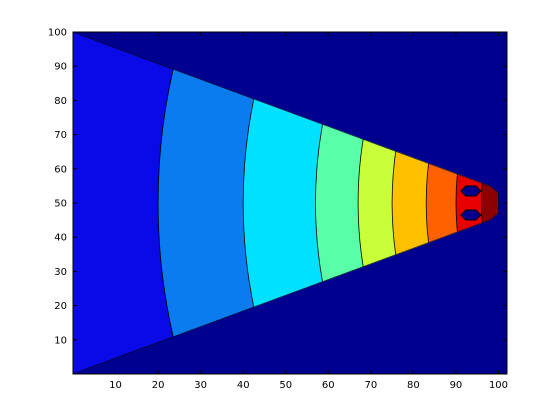  I want to click on x-tick-label: 50, so click(285, 385).